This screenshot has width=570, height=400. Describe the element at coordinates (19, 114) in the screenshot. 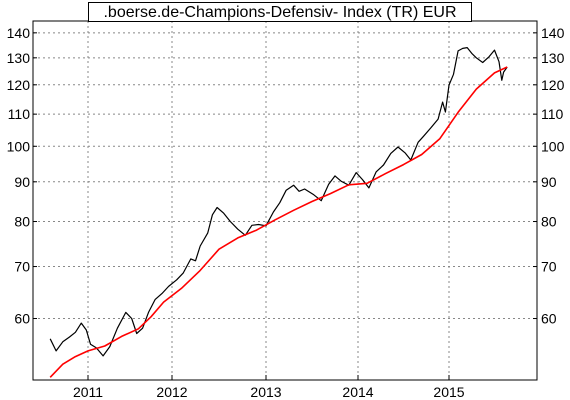

I see `y-tick-label-left: 110` at that location.